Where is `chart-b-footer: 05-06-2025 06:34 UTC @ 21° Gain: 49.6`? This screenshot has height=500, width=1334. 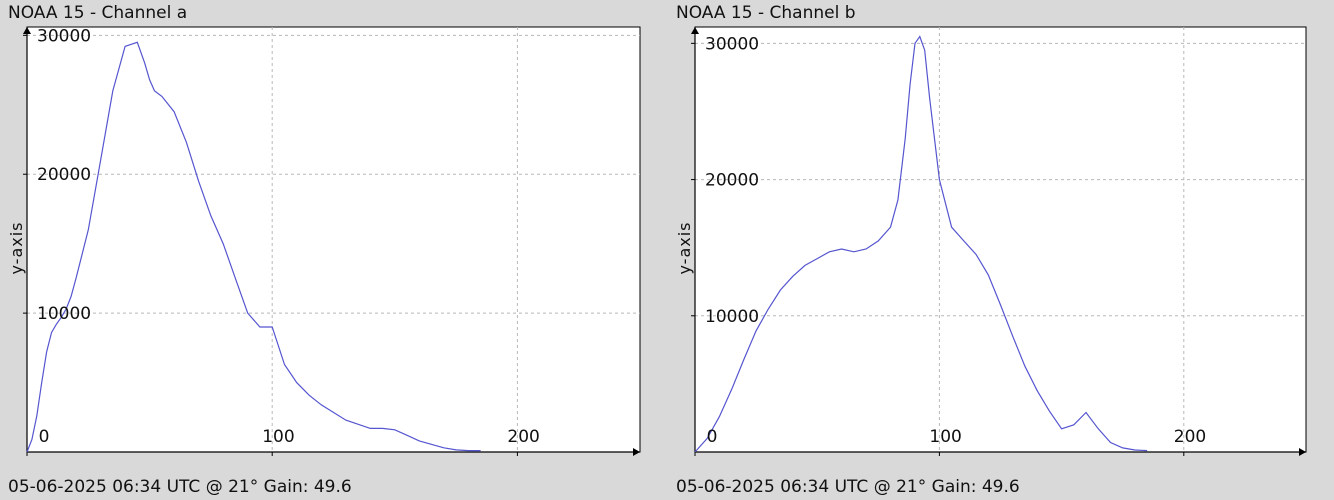 chart-b-footer: 05-06-2025 06:34 UTC @ 21° Gain: 49.6 is located at coordinates (848, 487).